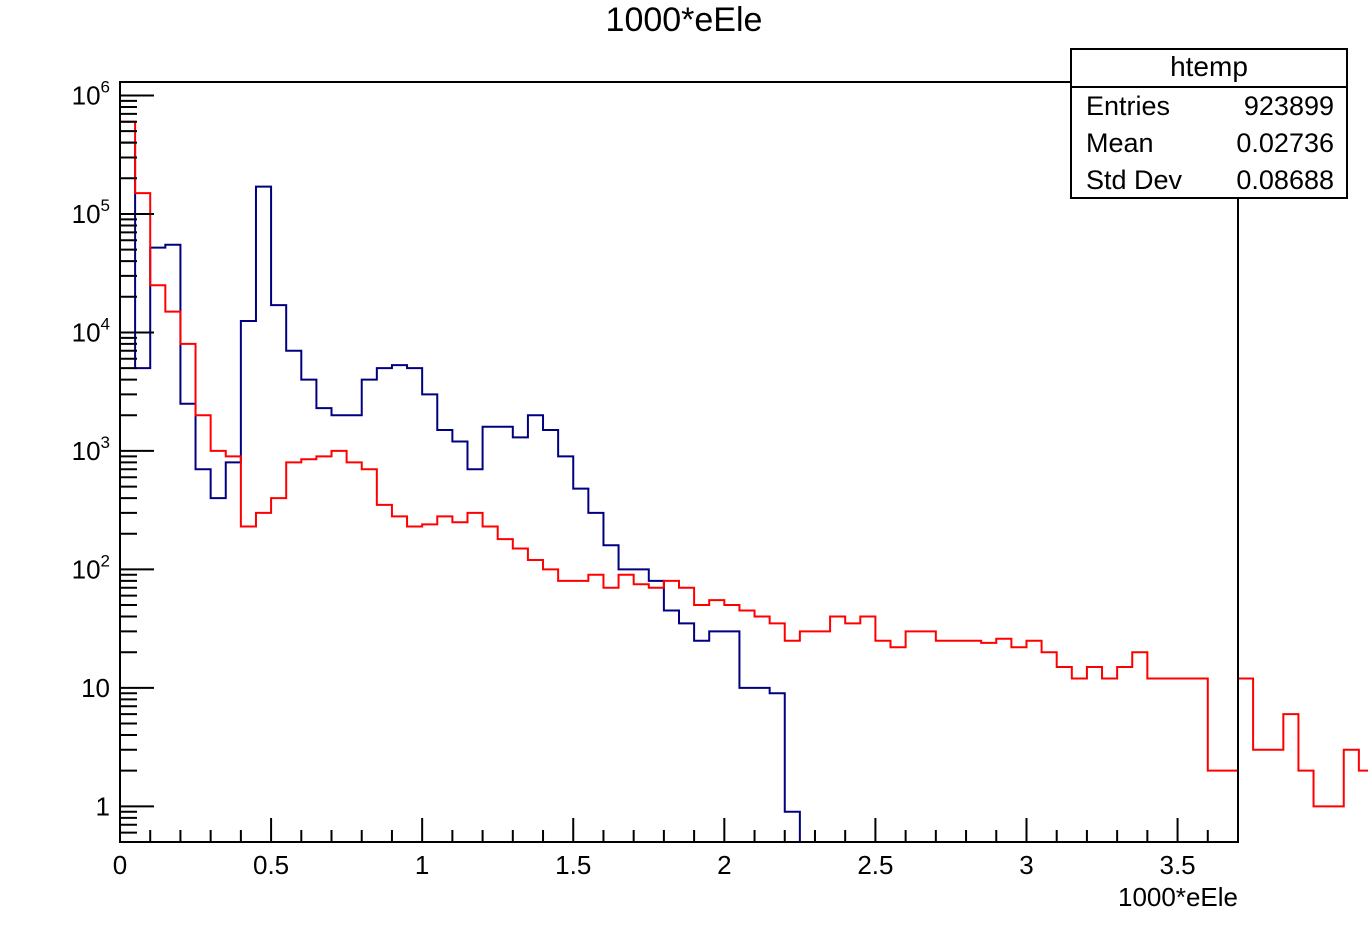  What do you see at coordinates (1209, 143) in the screenshot?
I see `stats-row-mean: Mean 0.02736` at bounding box center [1209, 143].